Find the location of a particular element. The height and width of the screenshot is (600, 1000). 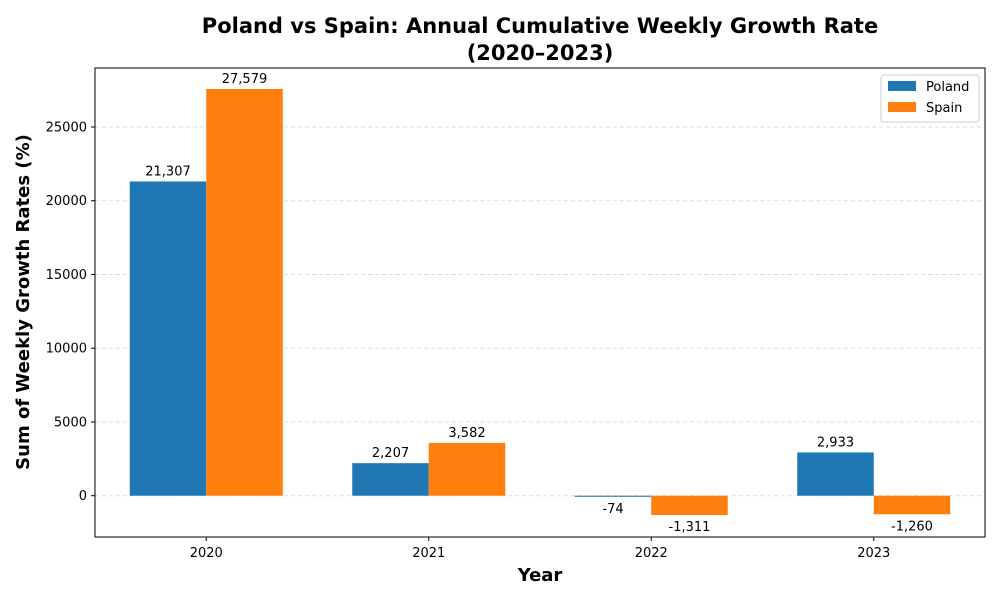

x-tick-label: 2022 is located at coordinates (651, 553).